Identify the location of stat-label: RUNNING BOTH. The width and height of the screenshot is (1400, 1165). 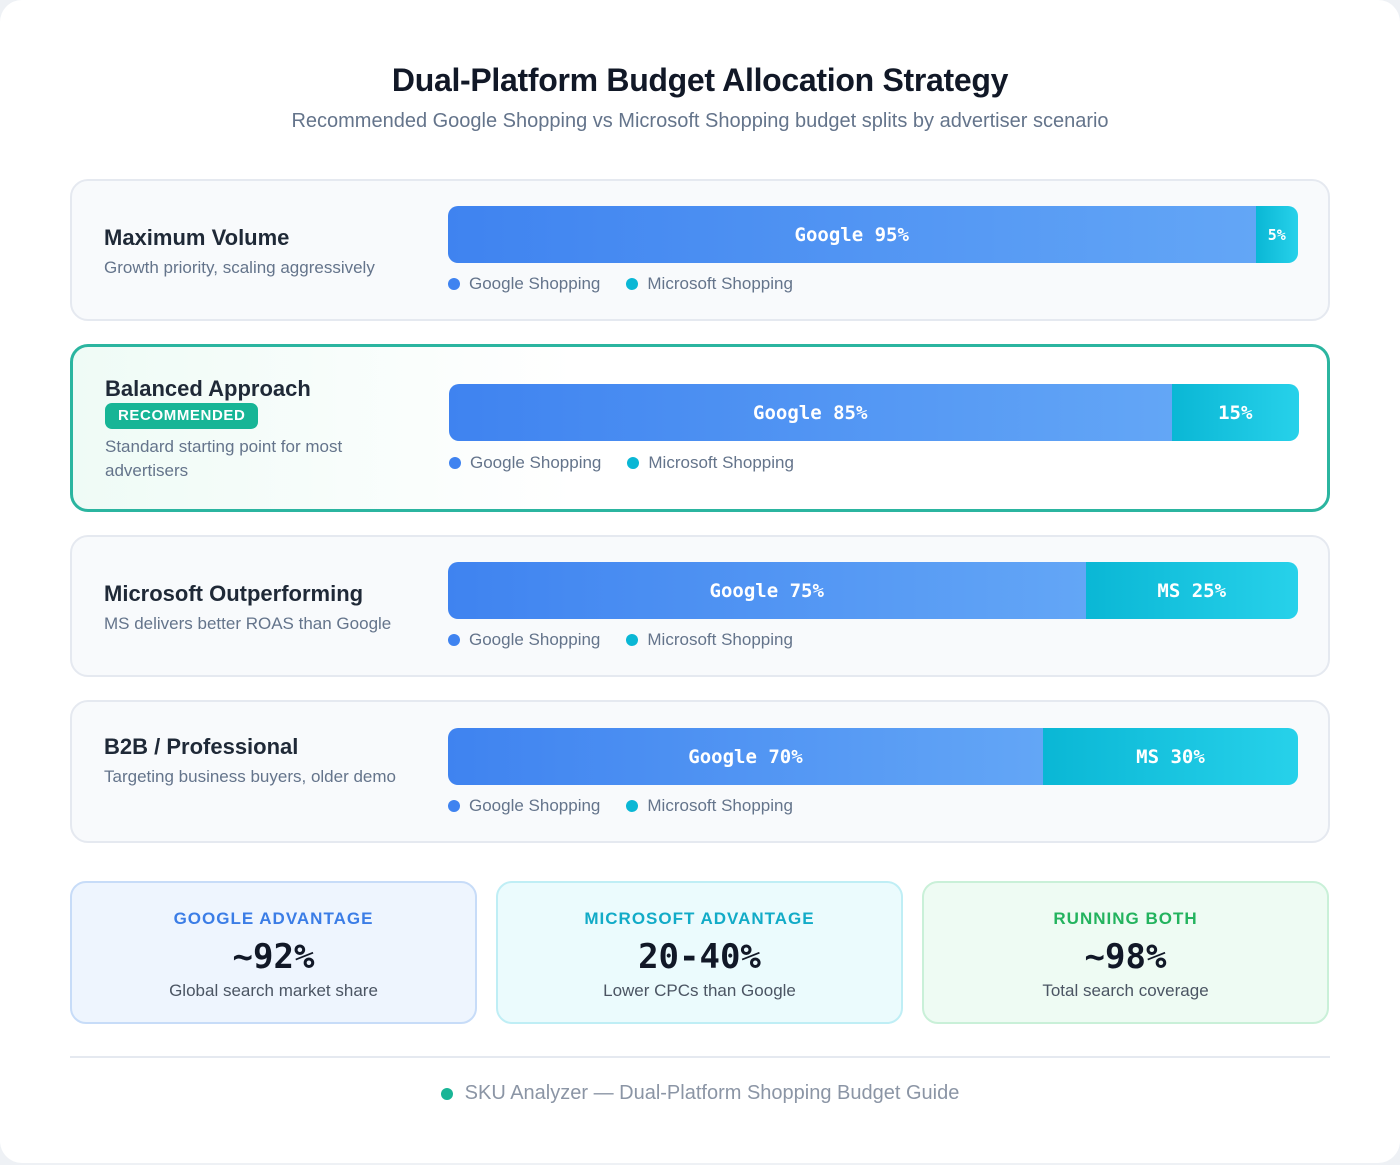
(1125, 918).